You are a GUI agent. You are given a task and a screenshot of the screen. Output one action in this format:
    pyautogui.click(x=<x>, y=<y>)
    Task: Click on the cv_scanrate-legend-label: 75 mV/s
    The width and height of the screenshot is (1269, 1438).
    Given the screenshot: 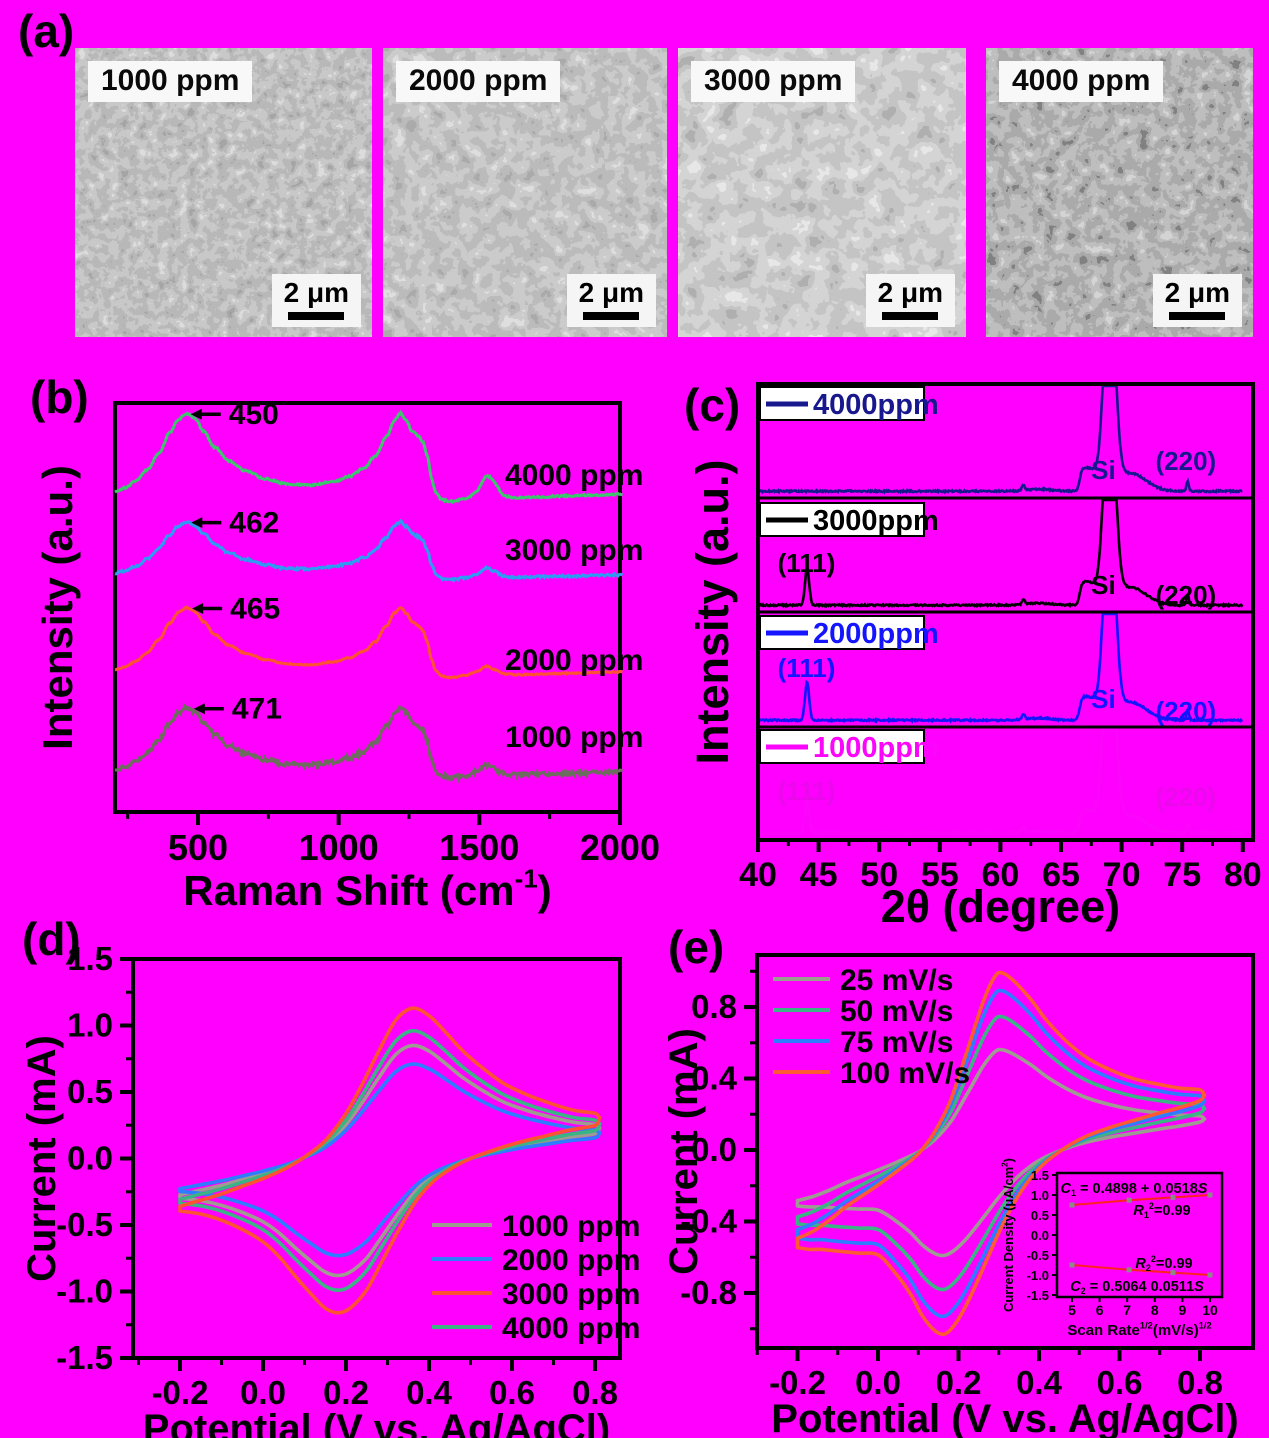 What is the action you would take?
    pyautogui.click(x=896, y=1042)
    